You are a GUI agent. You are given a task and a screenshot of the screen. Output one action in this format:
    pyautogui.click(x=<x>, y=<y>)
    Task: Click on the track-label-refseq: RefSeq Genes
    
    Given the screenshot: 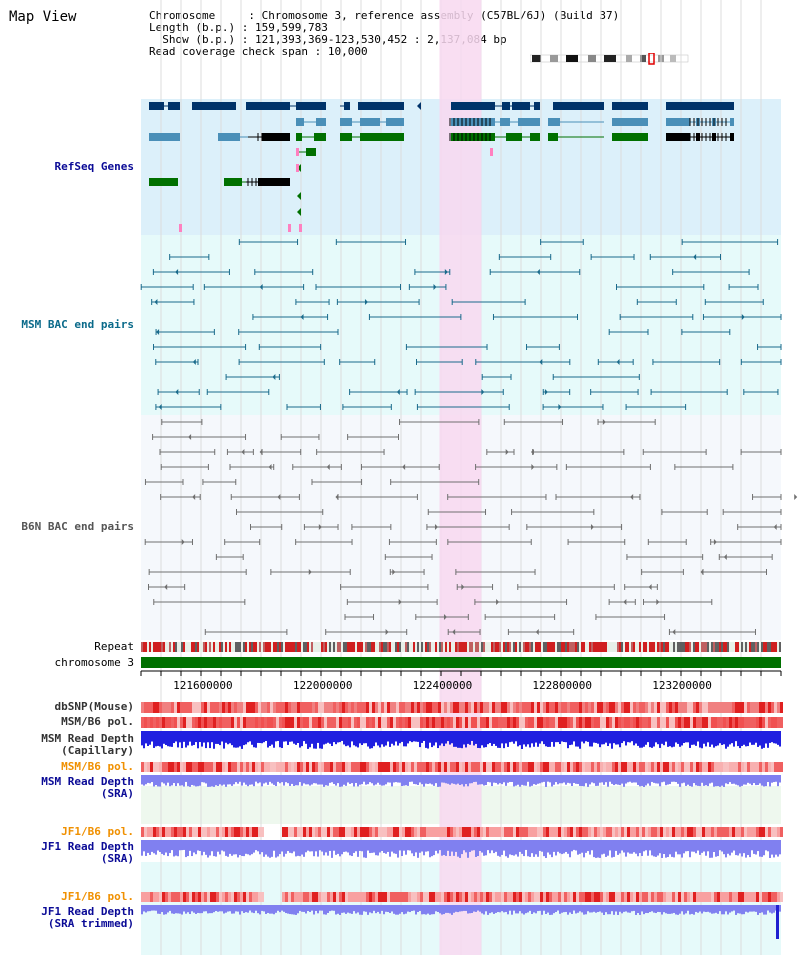 What is the action you would take?
    pyautogui.click(x=94, y=166)
    